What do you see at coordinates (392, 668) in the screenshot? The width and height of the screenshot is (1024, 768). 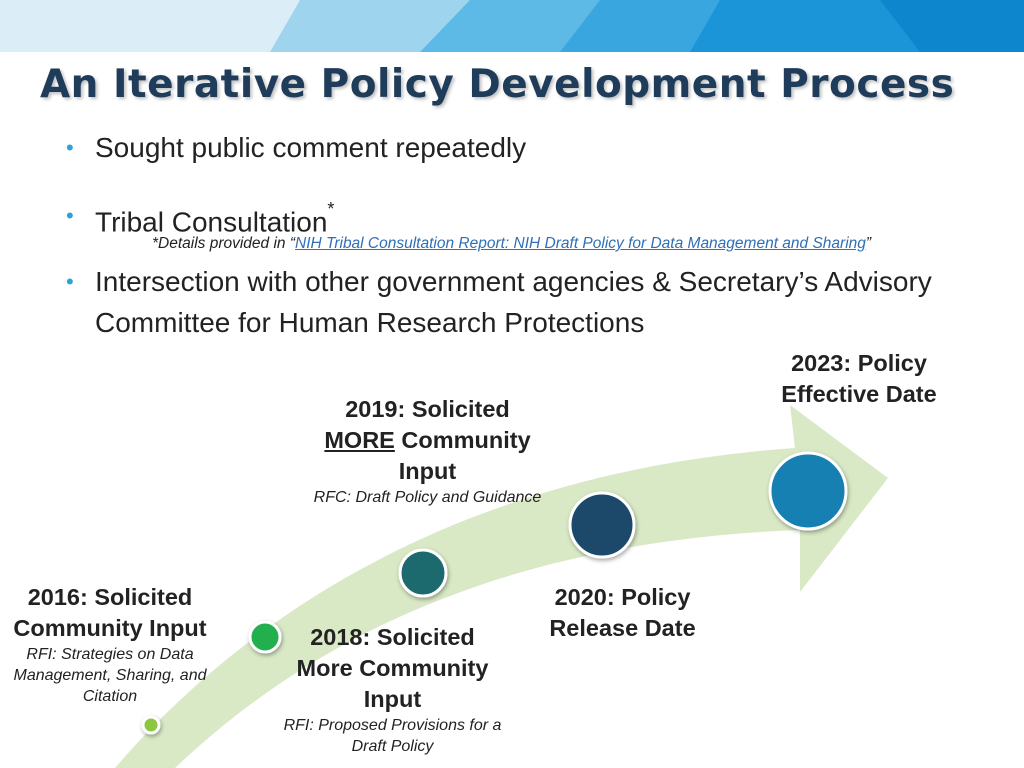 I see `milestone-heading: 2018: Solicited More Community Input` at bounding box center [392, 668].